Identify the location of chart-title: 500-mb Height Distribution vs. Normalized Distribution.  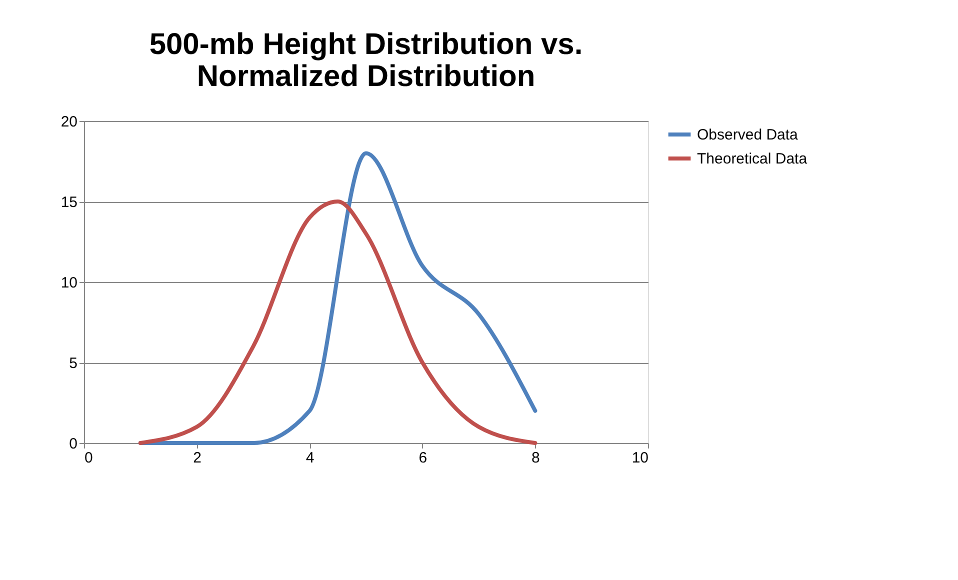
(366, 60).